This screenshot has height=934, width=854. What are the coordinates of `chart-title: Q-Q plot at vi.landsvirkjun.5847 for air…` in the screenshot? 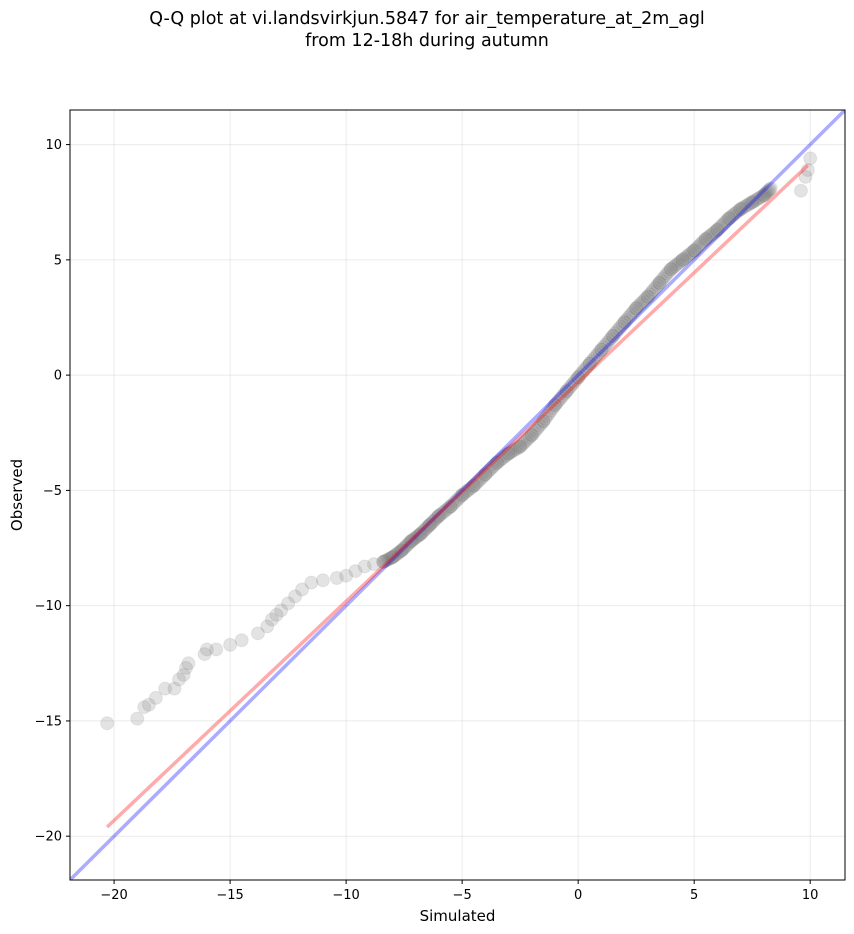 It's located at (427, 30).